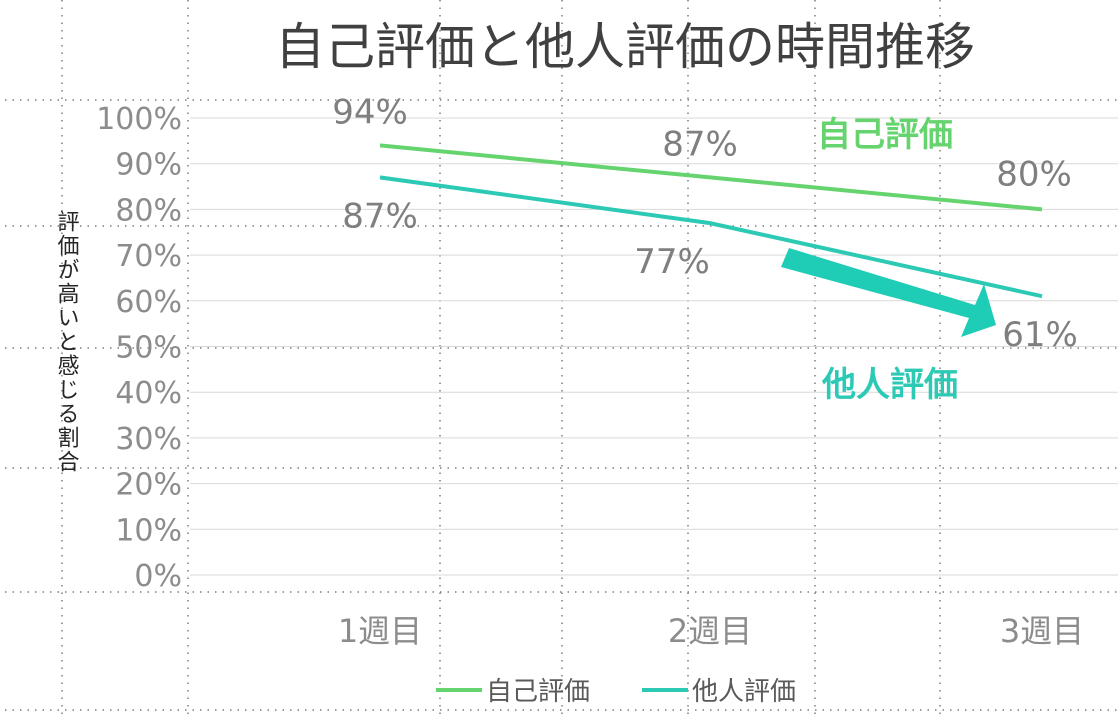 Image resolution: width=1119 pixels, height=716 pixels. What do you see at coordinates (148, 485) in the screenshot?
I see `y-tick-label: 20%` at bounding box center [148, 485].